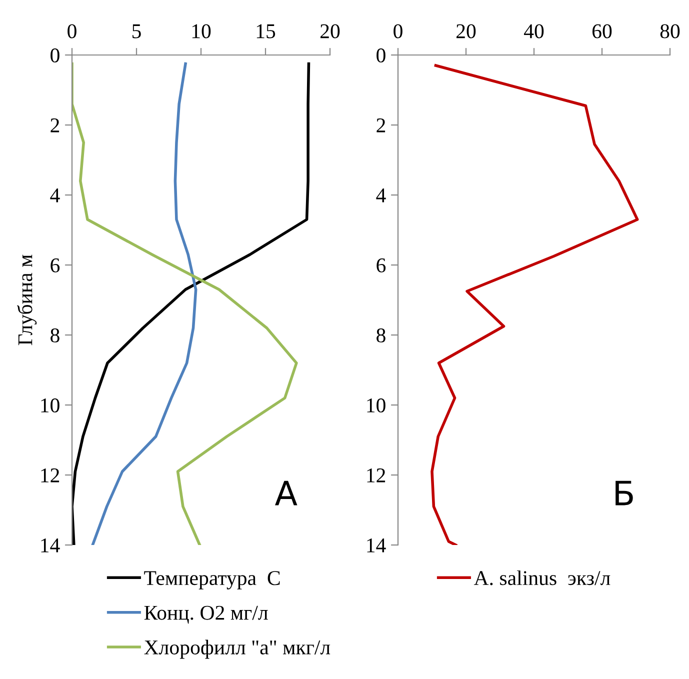 The width and height of the screenshot is (689, 679). I want to click on annotation: Б, so click(624, 493).